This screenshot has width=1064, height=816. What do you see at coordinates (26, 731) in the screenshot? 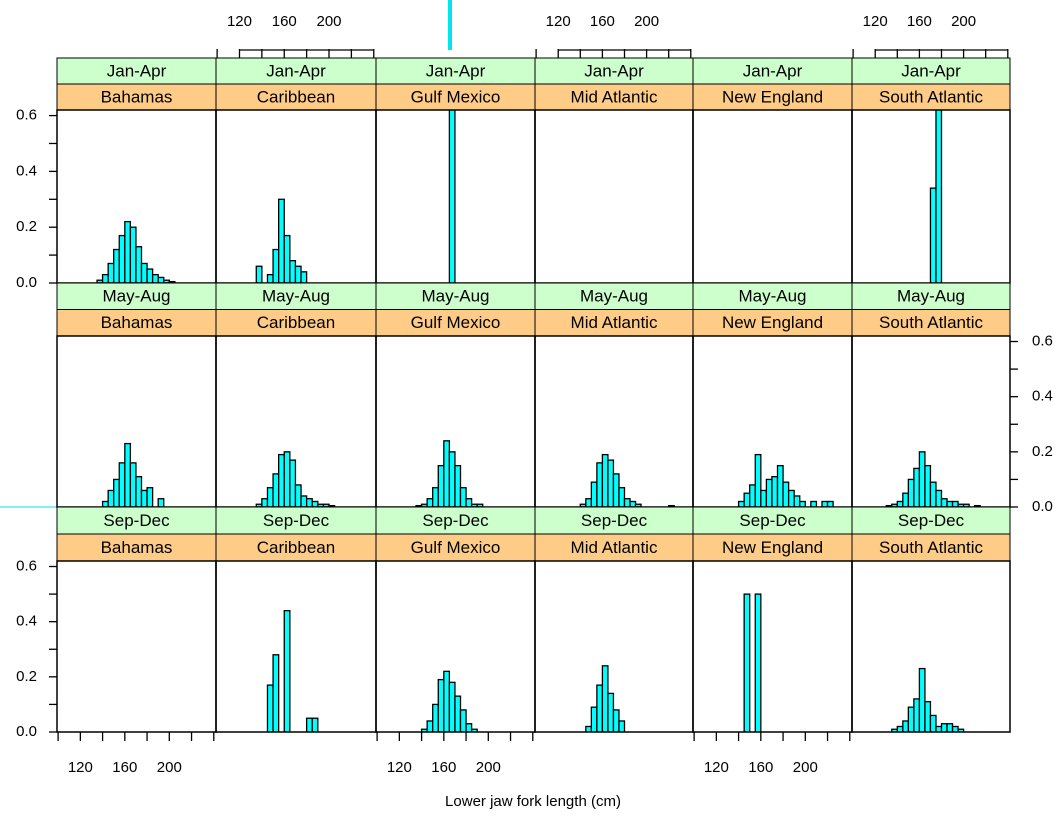
I see `y-tick-label: 0.0` at bounding box center [26, 731].